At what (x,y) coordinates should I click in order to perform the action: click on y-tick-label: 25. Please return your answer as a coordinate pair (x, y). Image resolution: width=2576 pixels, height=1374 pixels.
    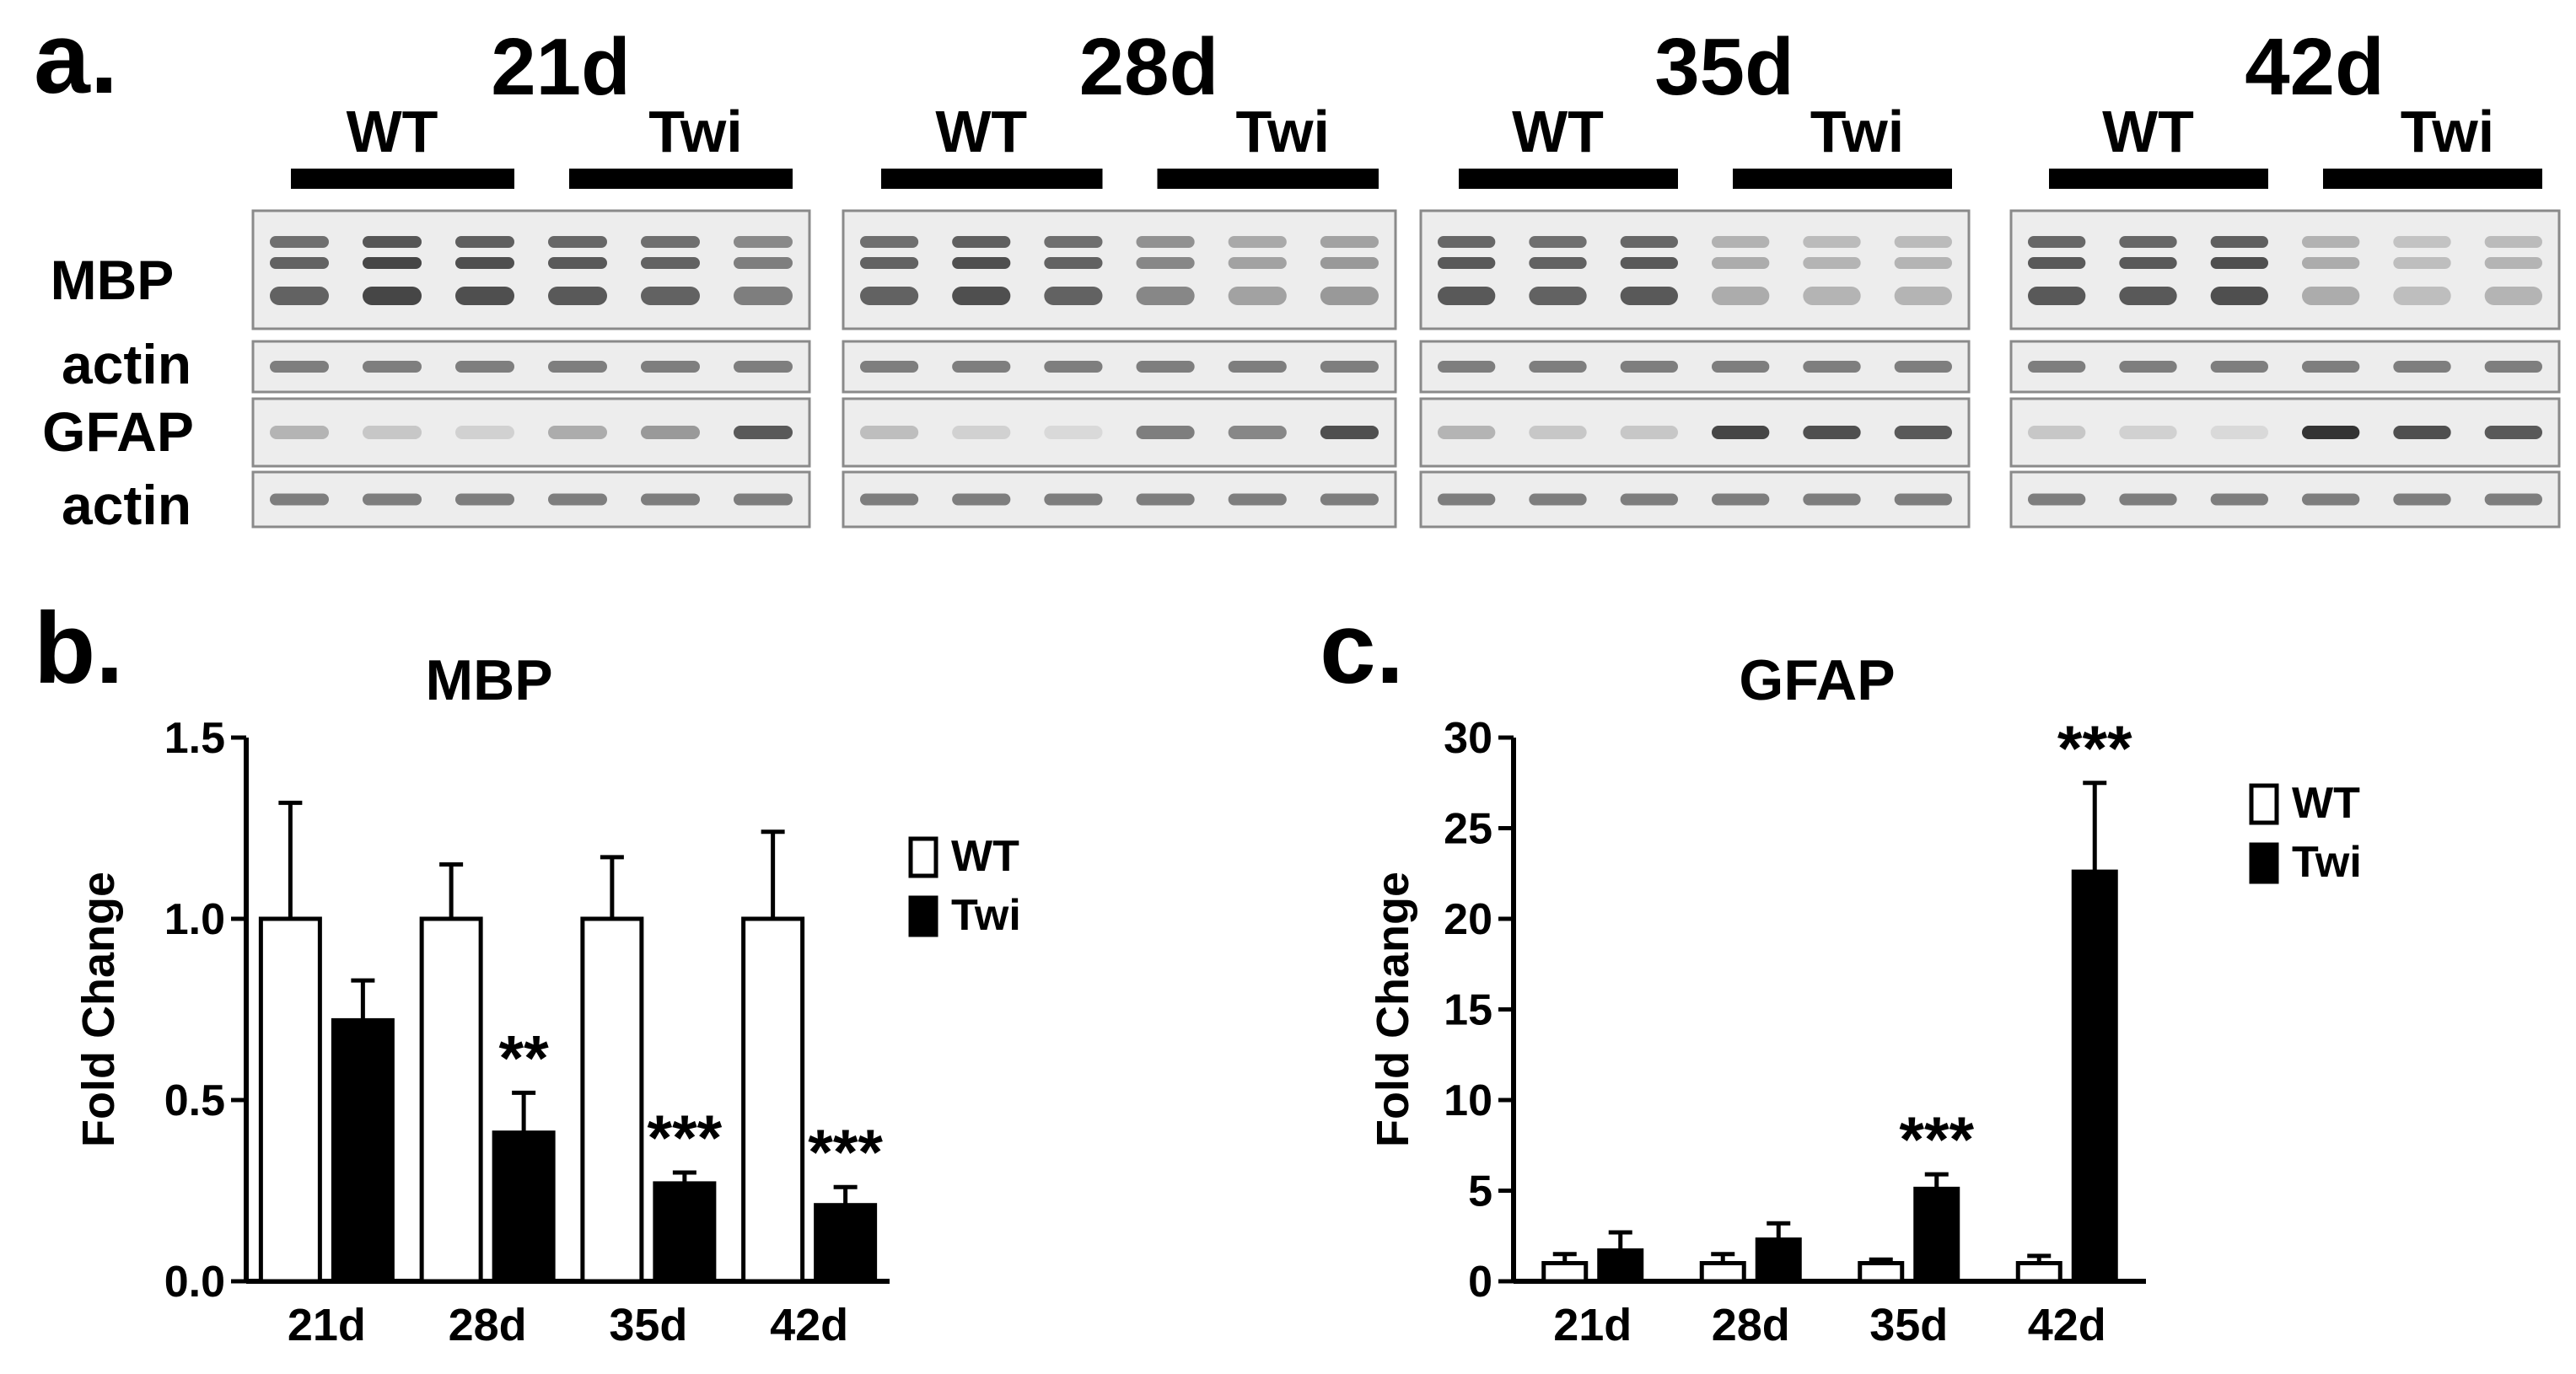
    Looking at the image, I should click on (1468, 830).